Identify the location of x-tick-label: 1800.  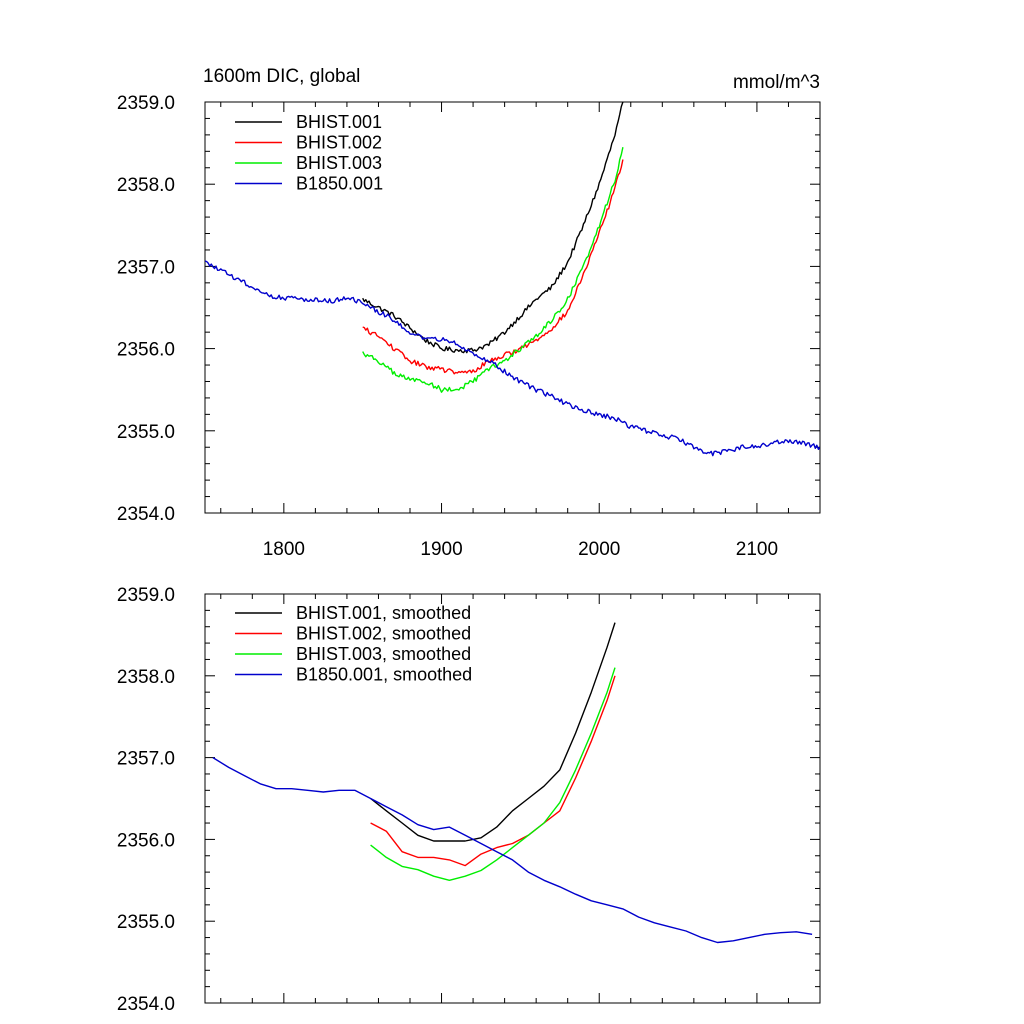
(284, 549).